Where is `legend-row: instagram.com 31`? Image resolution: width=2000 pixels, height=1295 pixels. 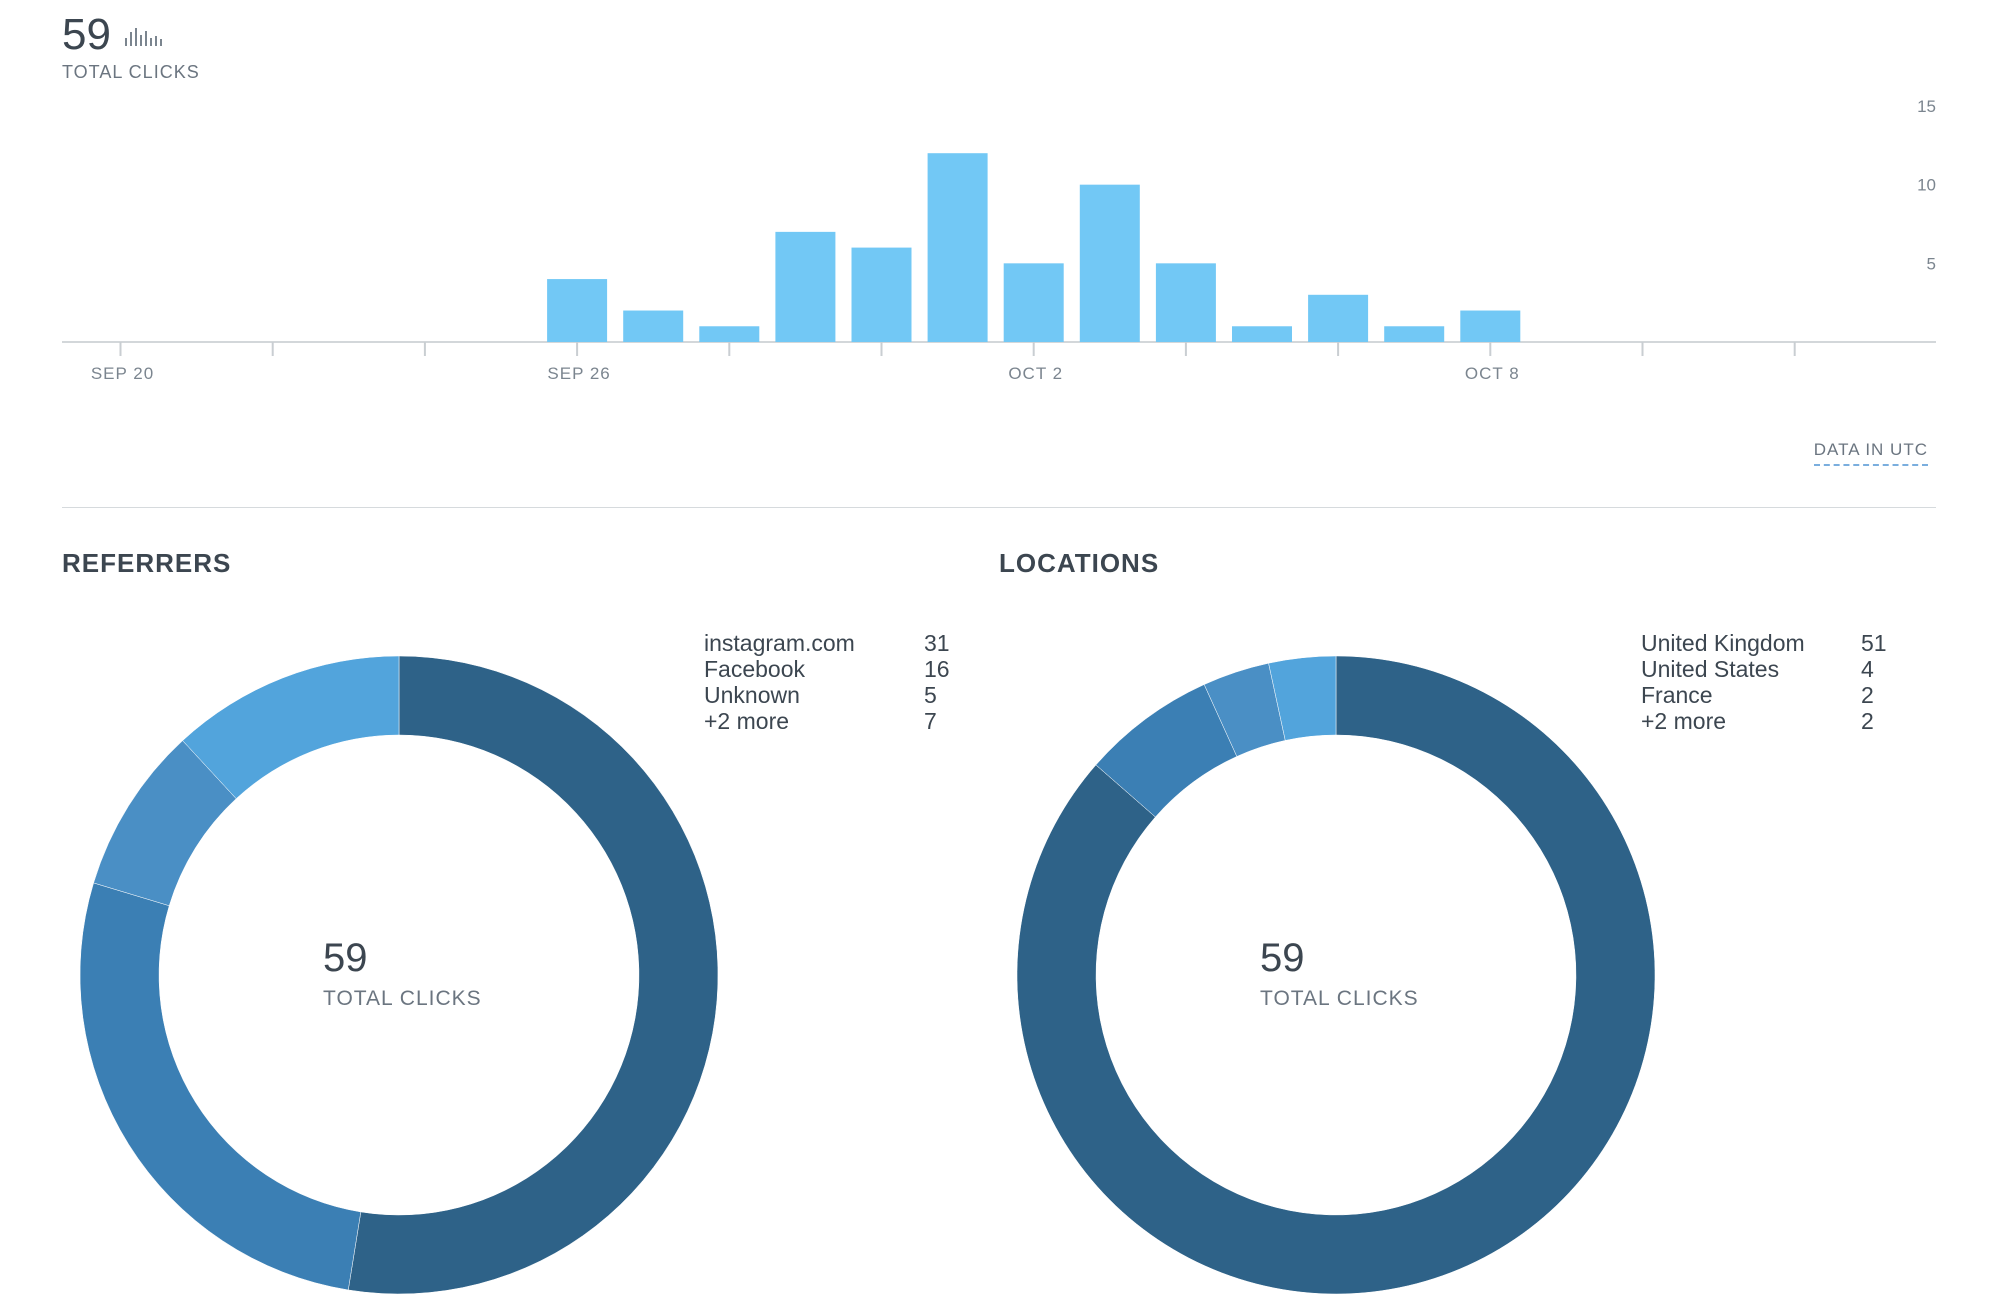 legend-row: instagram.com 31 is located at coordinates (834, 643).